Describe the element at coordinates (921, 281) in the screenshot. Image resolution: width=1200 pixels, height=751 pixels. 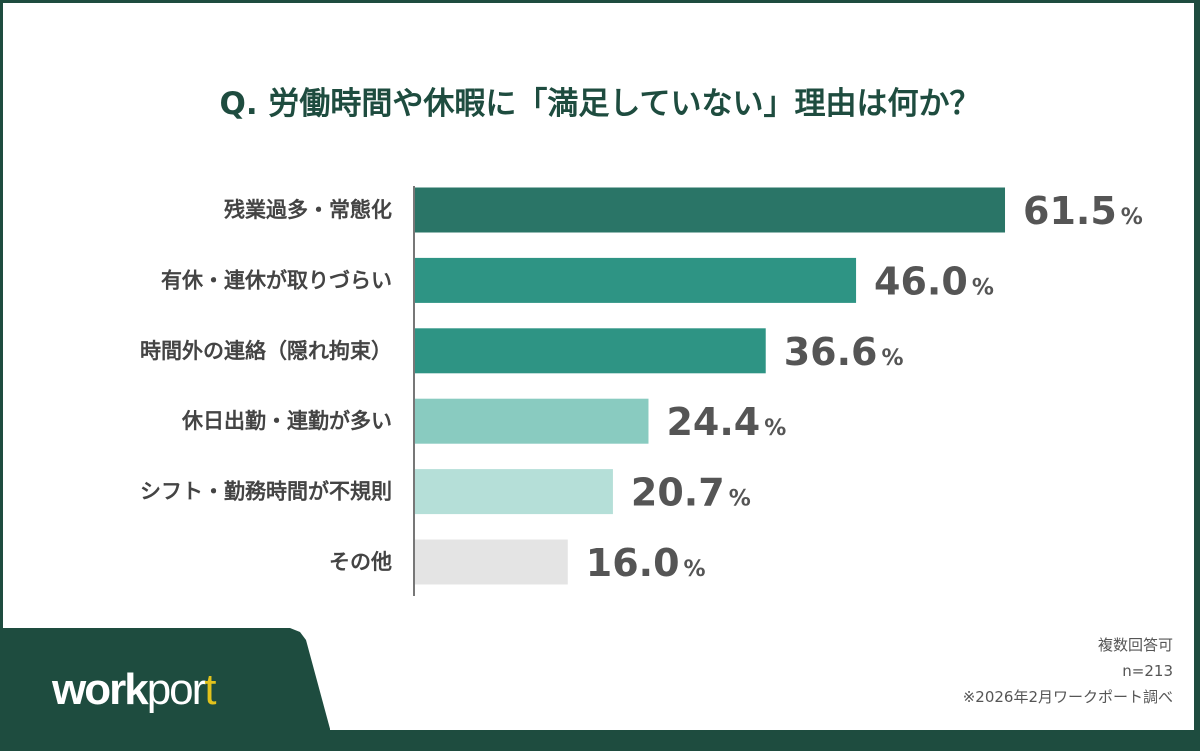
I see `value-label: 46.0` at that location.